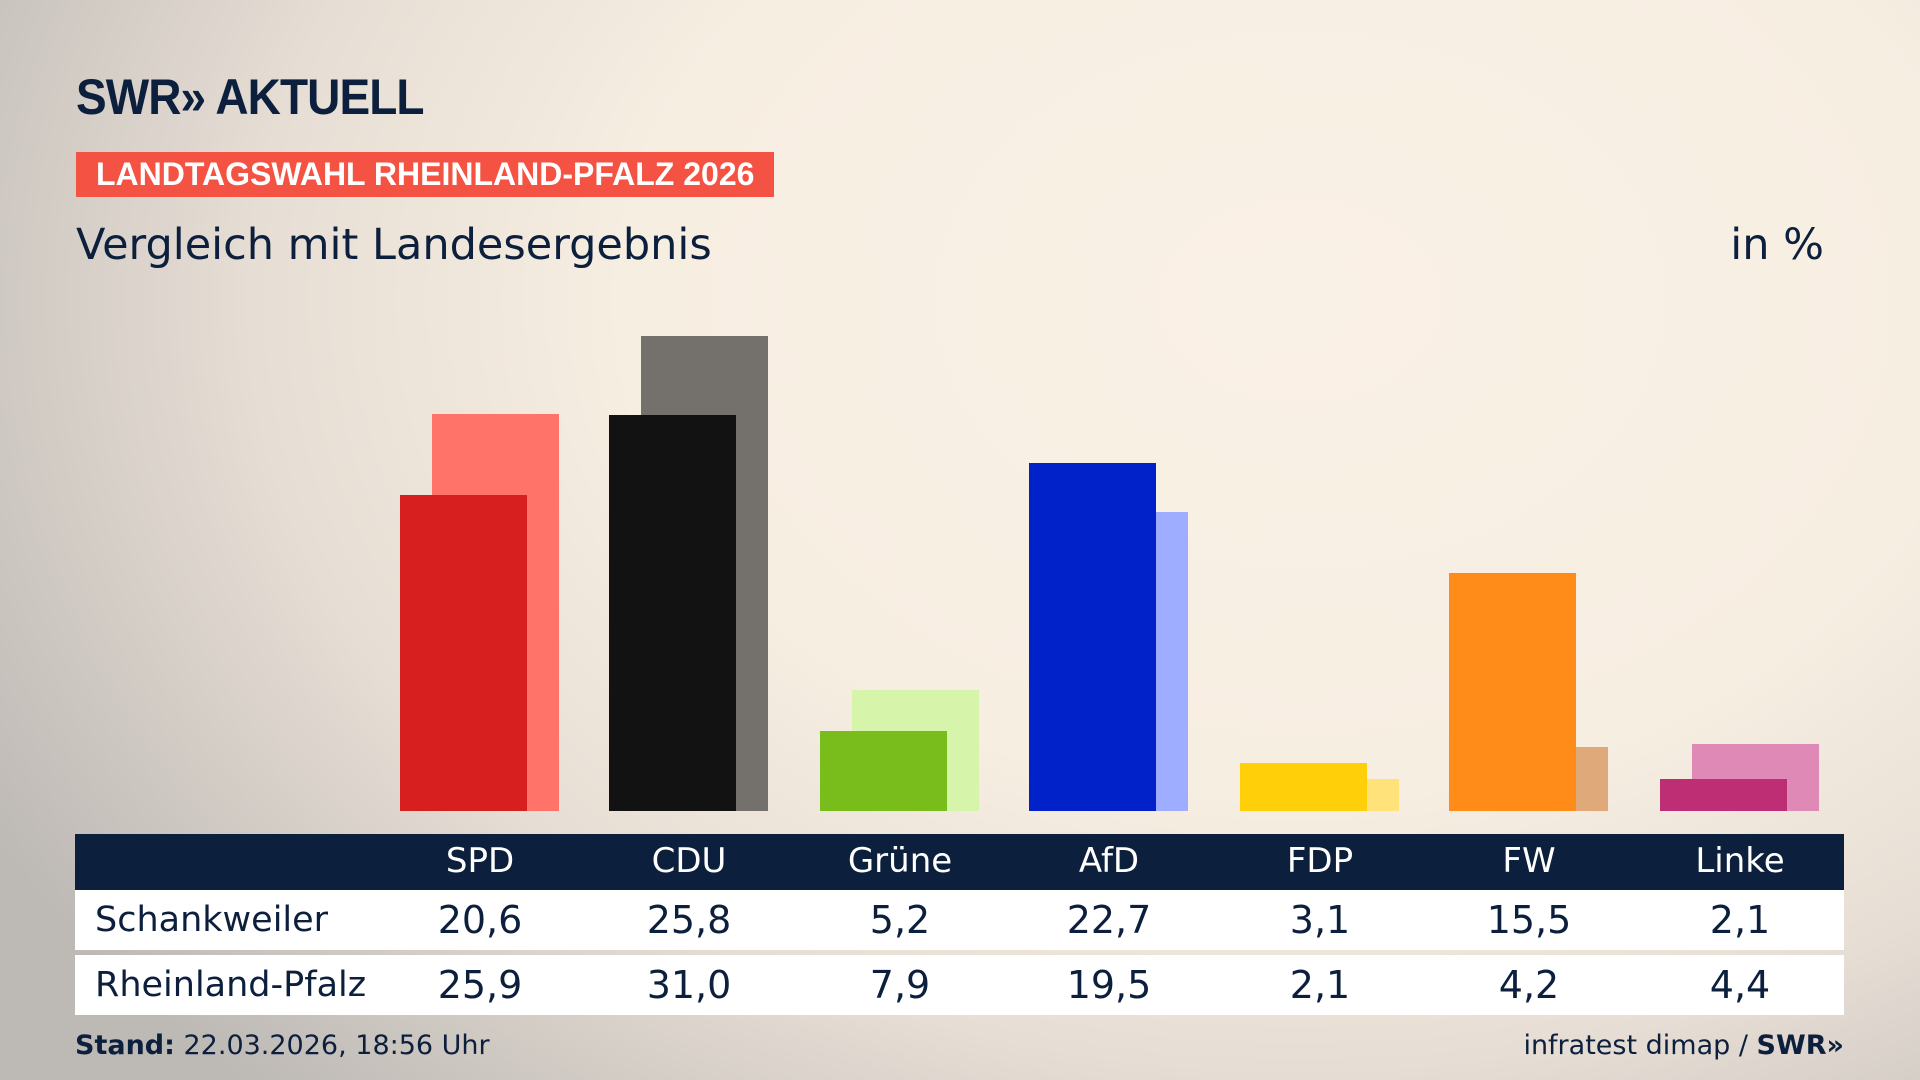 This screenshot has height=1080, width=1920. I want to click on header-linke: Linke, so click(1740, 861).